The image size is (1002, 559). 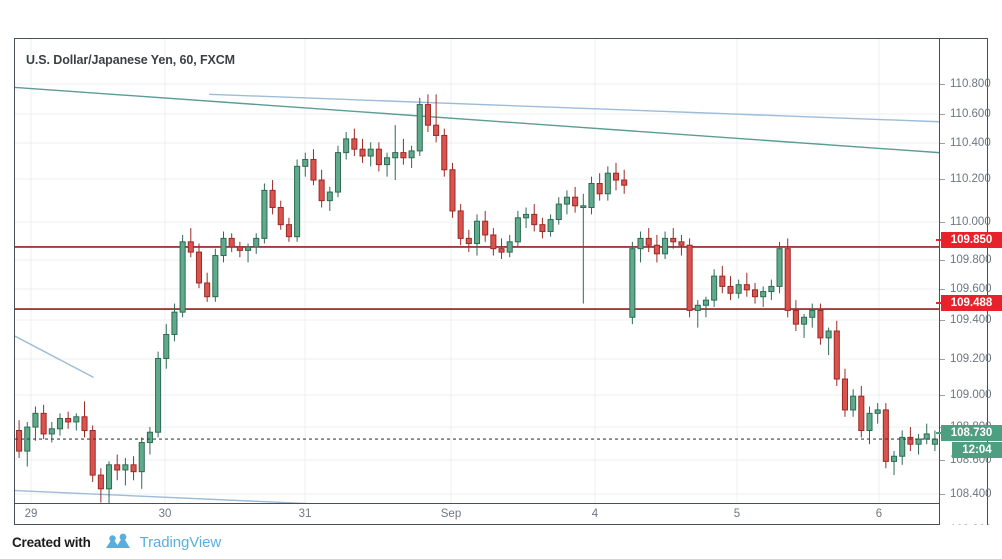 What do you see at coordinates (54, 356) in the screenshot?
I see `trendline-left-short-descending-blue` at bounding box center [54, 356].